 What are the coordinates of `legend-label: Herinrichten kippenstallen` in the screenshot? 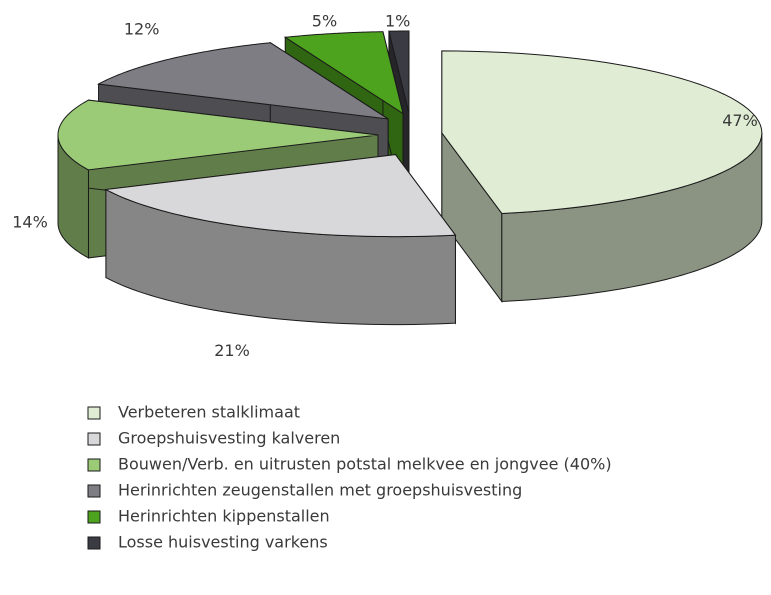 It's located at (224, 516).